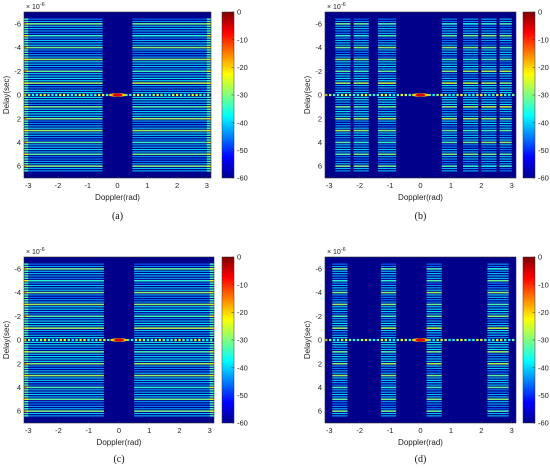 Image resolution: width=550 pixels, height=470 pixels. Describe the element at coordinates (210, 430) in the screenshot. I see `x-tick-label: 3` at that location.